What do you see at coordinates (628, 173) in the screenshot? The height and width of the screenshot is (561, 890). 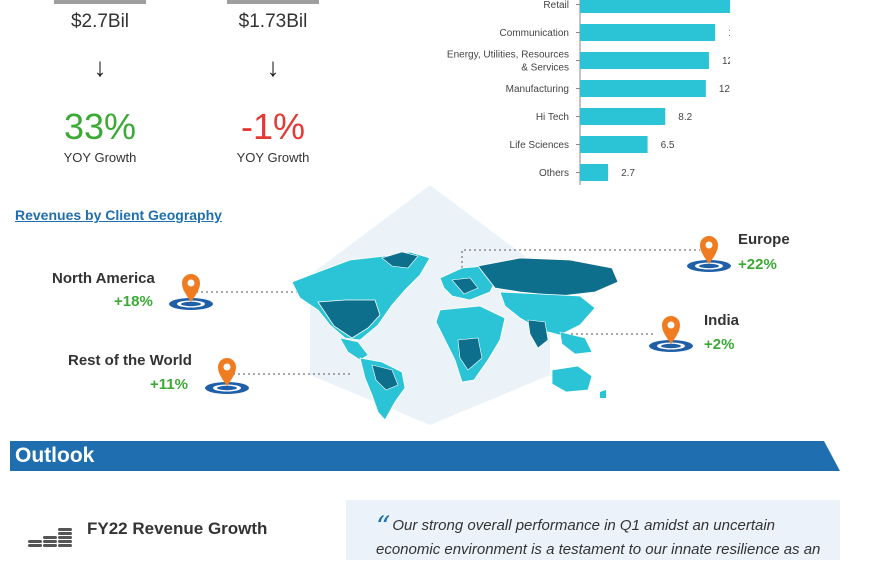 I see `value-label: 2.7` at bounding box center [628, 173].